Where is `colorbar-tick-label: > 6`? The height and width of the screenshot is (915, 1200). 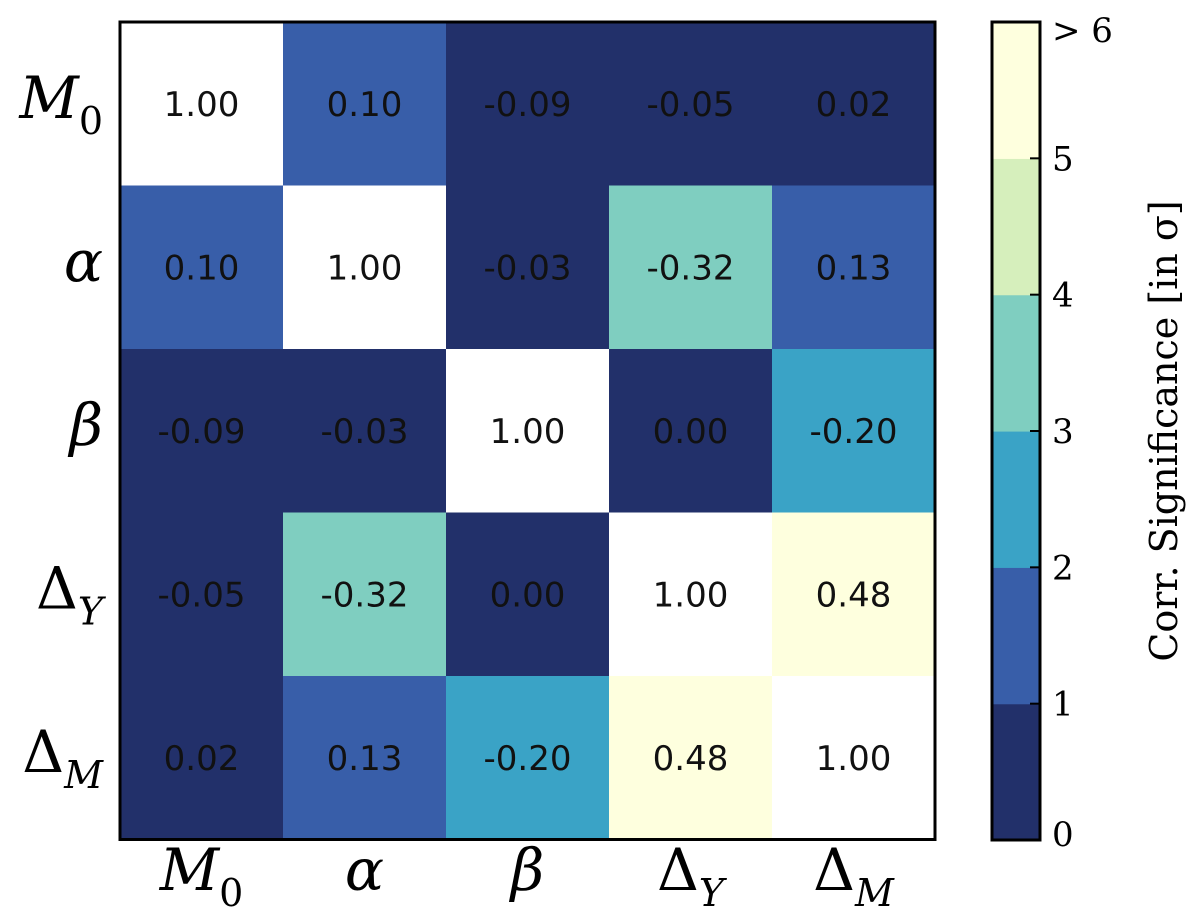 colorbar-tick-label: > 6 is located at coordinates (1082, 31).